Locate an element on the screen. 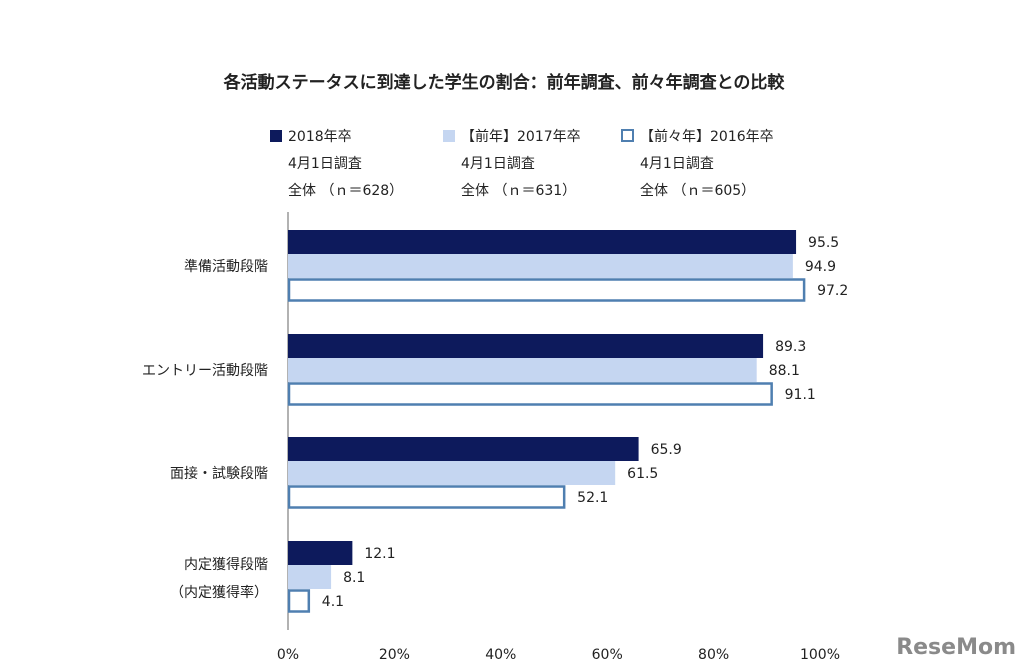 The image size is (1028, 672). data-label: 88.1 is located at coordinates (784, 371).